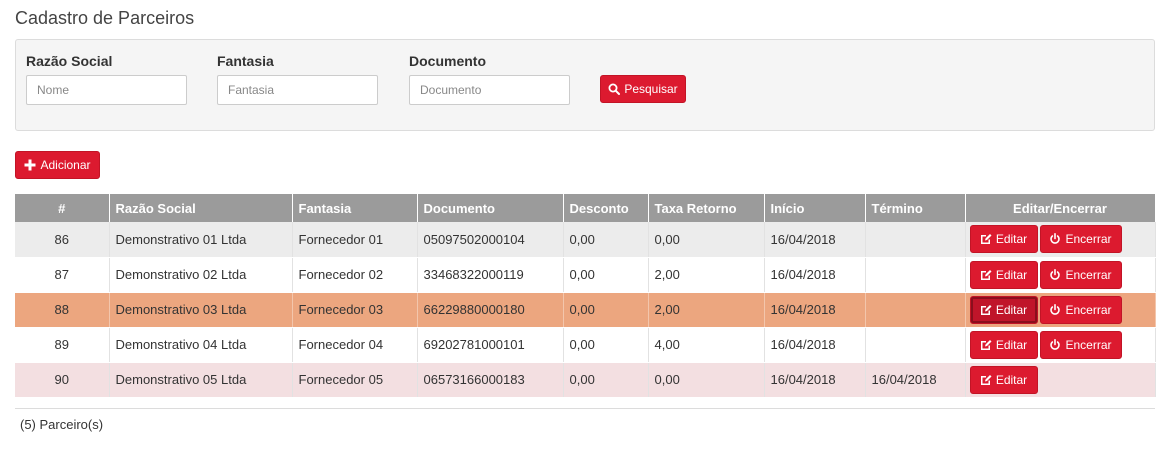  What do you see at coordinates (62, 424) in the screenshot?
I see `record-count: (5) Parceiro(s)` at bounding box center [62, 424].